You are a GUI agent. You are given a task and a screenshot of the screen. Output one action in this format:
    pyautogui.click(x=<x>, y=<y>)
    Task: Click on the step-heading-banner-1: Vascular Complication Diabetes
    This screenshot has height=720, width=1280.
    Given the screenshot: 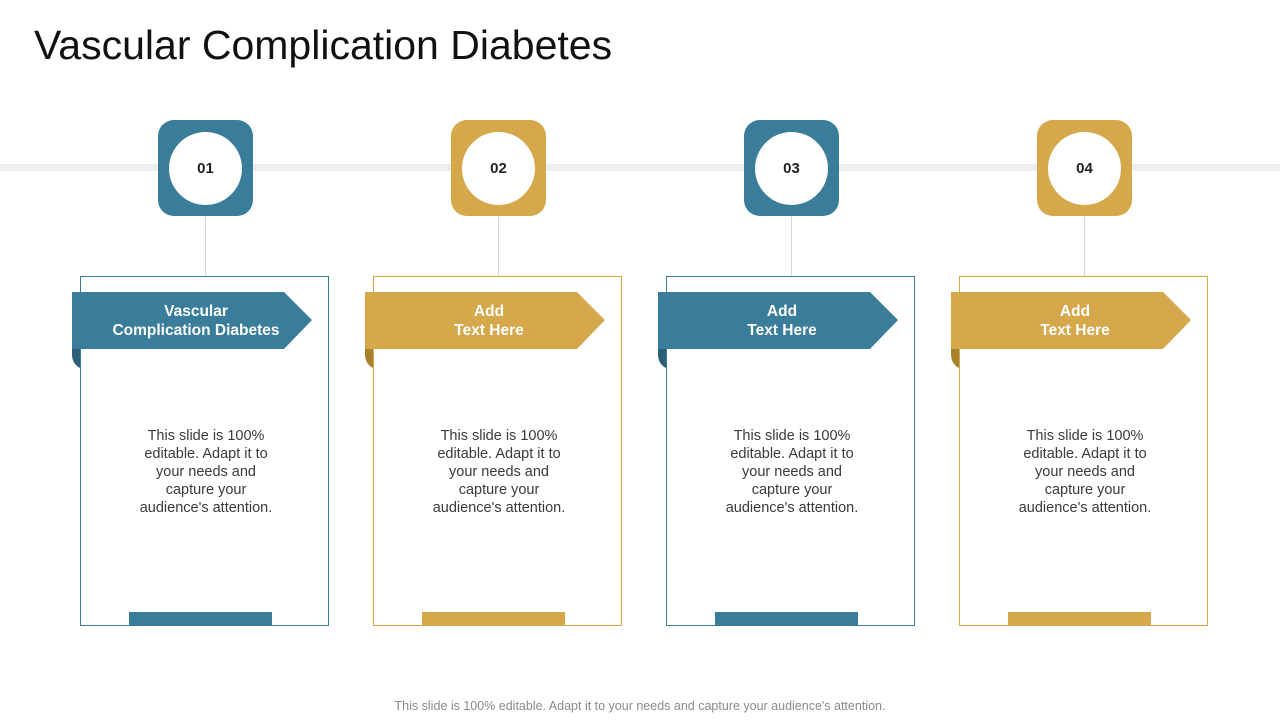 What is the action you would take?
    pyautogui.click(x=192, y=330)
    